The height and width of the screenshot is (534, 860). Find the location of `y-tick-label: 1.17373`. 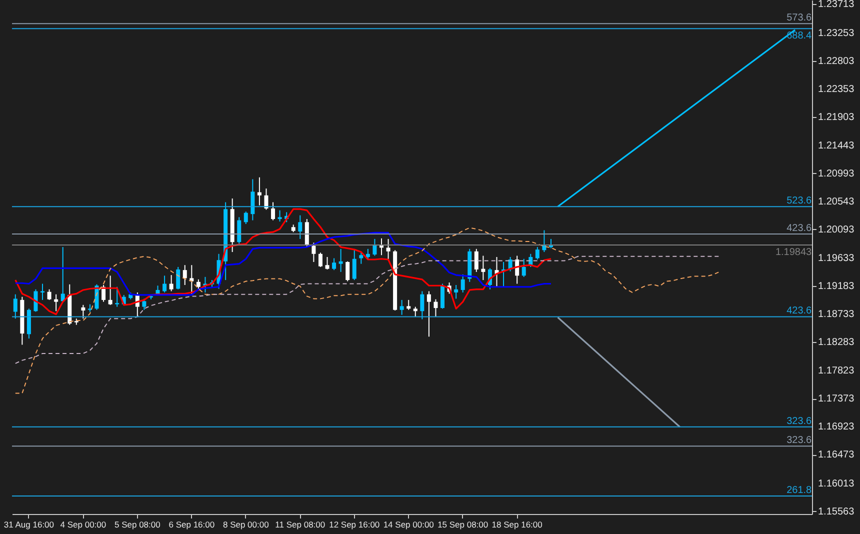

y-tick-label: 1.17373 is located at coordinates (836, 399).